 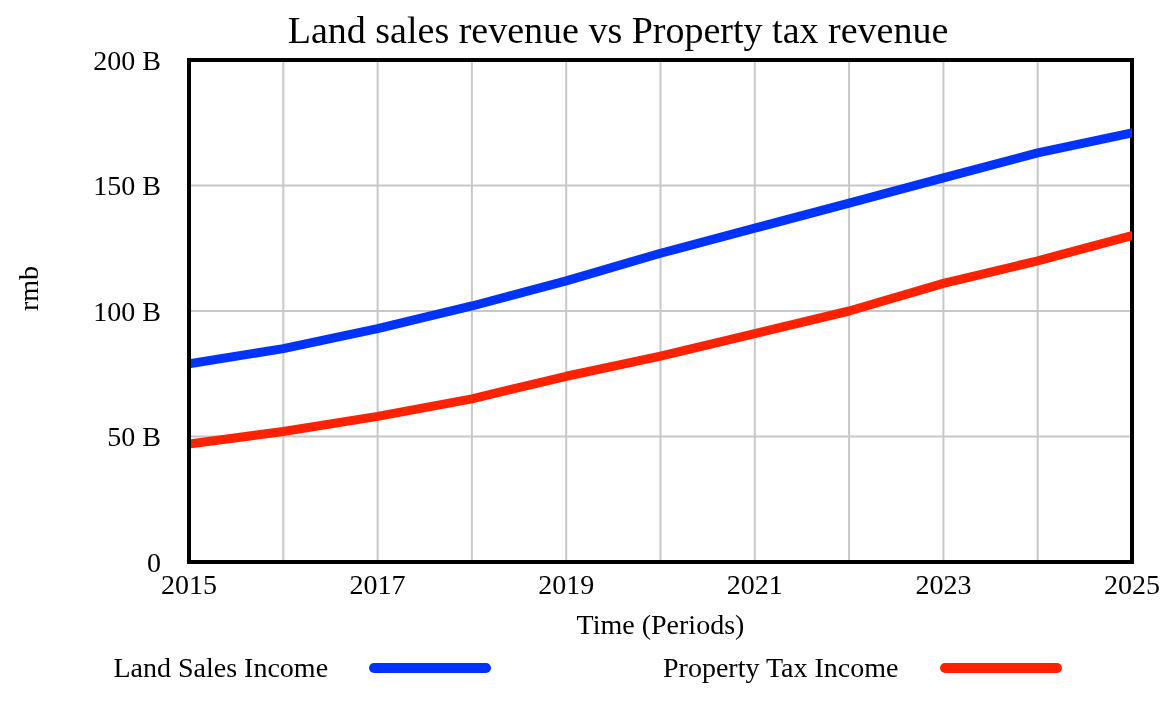 I want to click on chart-title: Land sales revenue vs Property tax revenue, so click(x=618, y=30).